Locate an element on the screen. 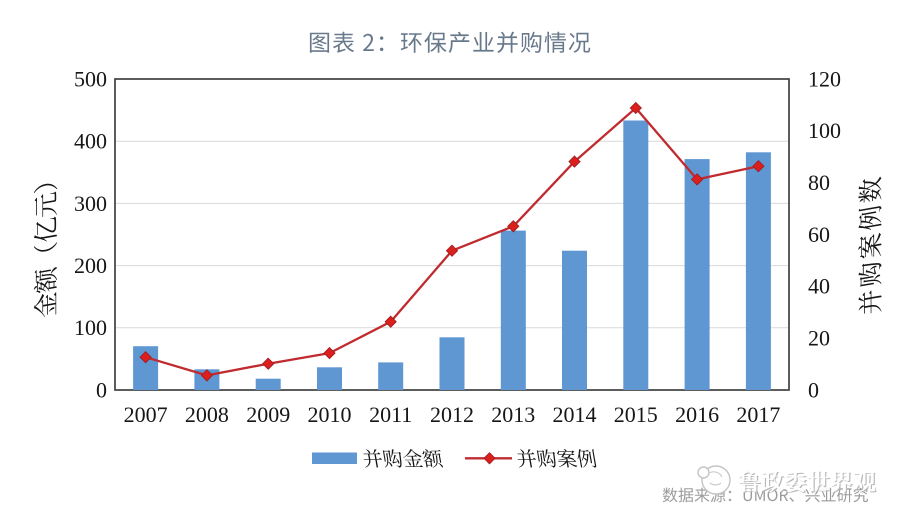 Image resolution: width=900 pixels, height=525 pixels. svg-text: 2017 is located at coordinates (758, 414).